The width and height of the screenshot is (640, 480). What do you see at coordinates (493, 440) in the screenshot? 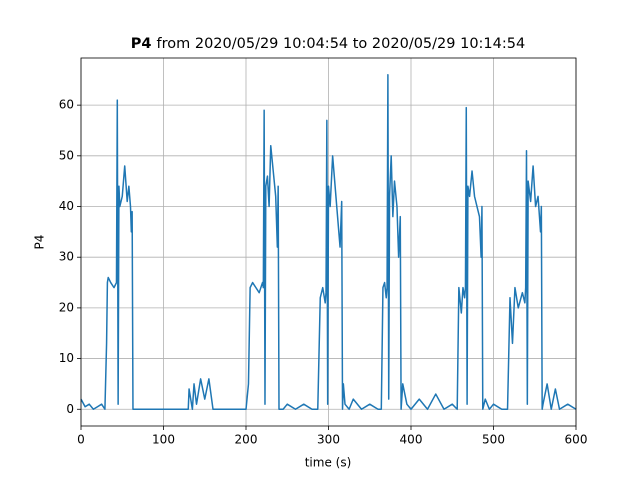
I see `x-tick-label: 500` at bounding box center [493, 440].